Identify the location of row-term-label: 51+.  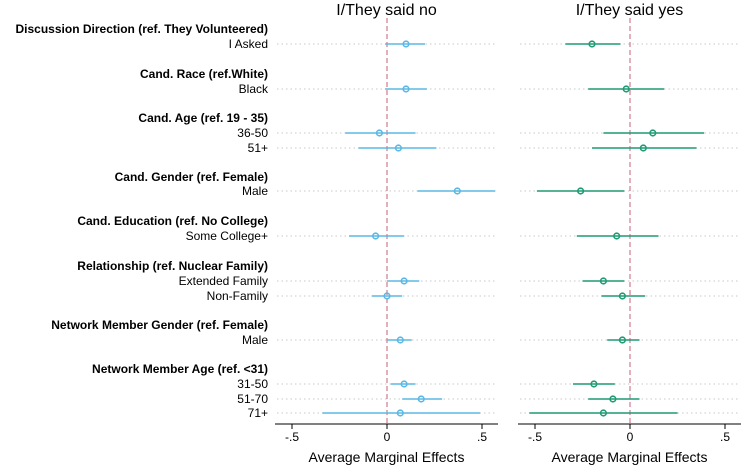
(258, 148).